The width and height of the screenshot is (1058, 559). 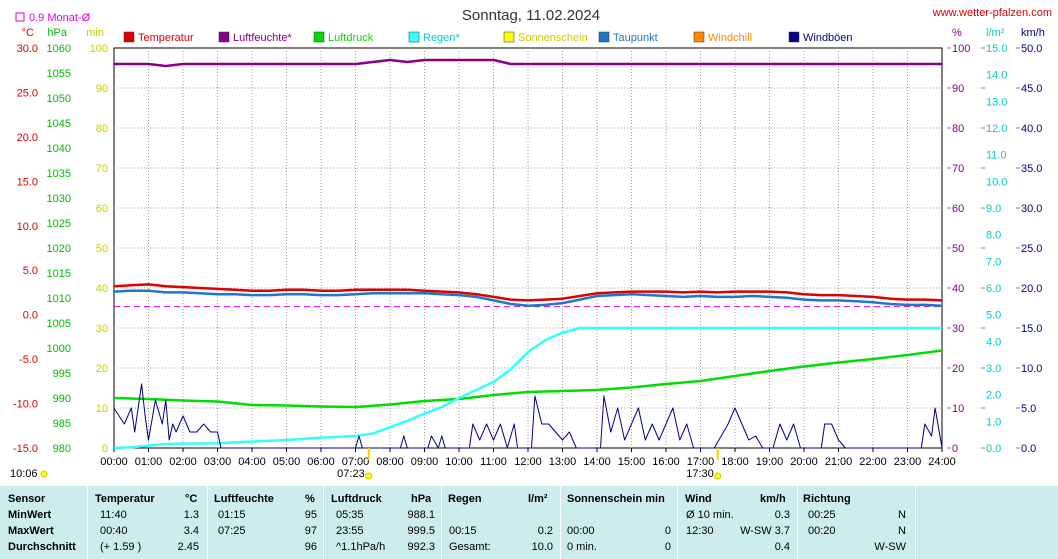 What do you see at coordinates (493, 462) in the screenshot?
I see `x-tick-label: 11:00` at bounding box center [493, 462].